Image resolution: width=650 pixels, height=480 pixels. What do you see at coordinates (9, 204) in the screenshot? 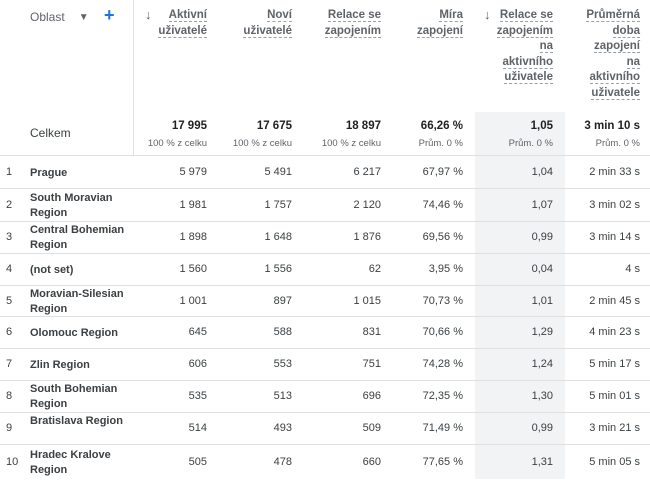
I see `row-number: 2` at bounding box center [9, 204].